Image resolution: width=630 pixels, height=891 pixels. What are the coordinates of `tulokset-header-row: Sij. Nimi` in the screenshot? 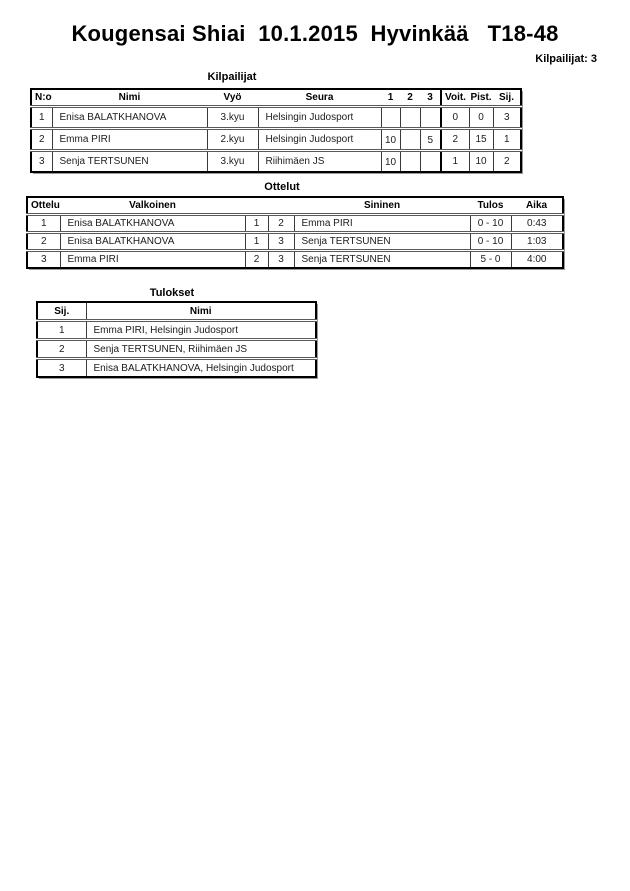 It's located at (176, 311).